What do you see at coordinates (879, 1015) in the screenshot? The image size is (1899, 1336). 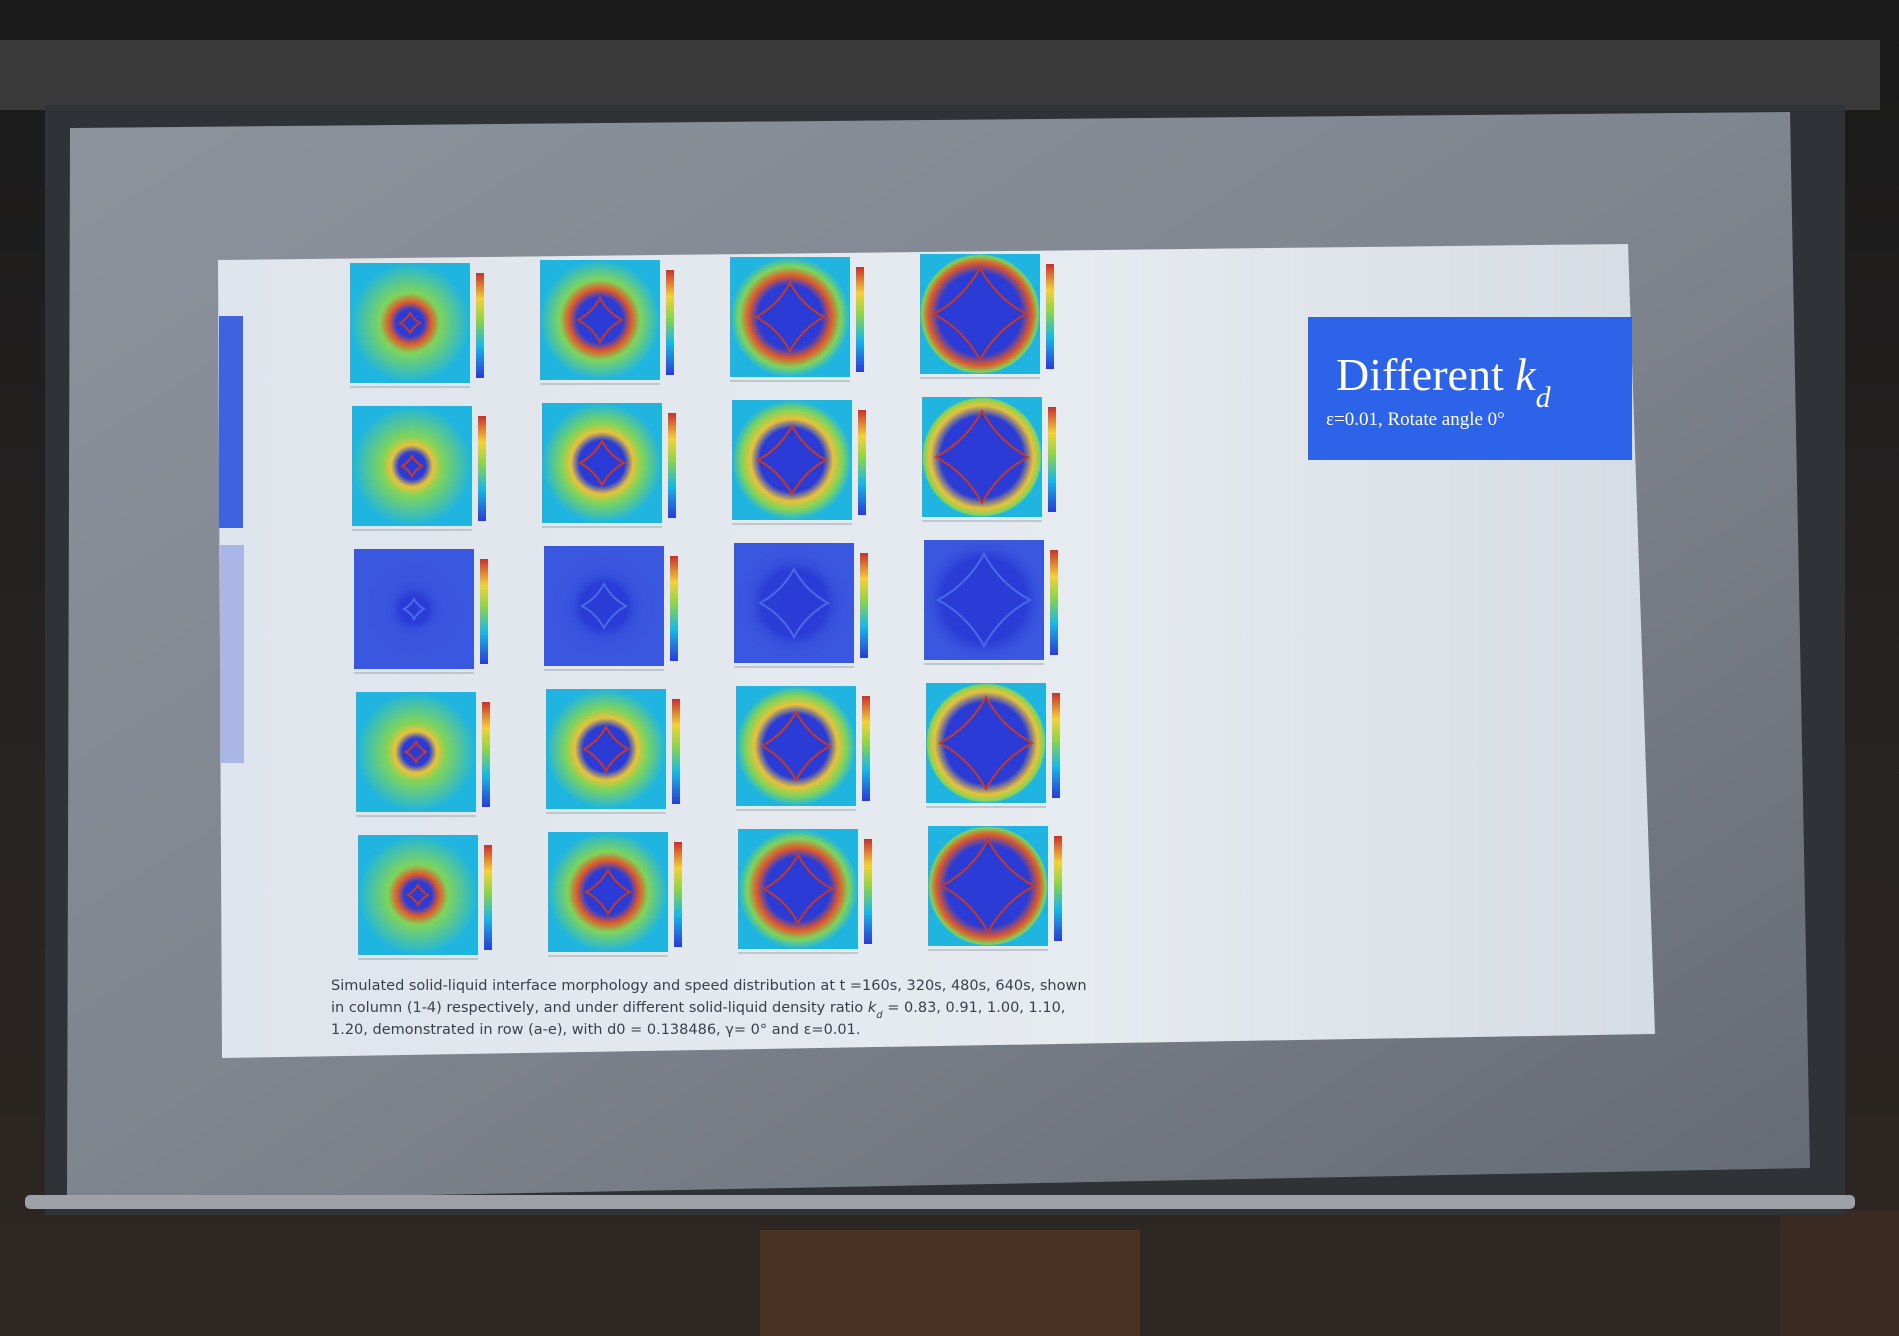 I see `caption-subscript: d` at bounding box center [879, 1015].